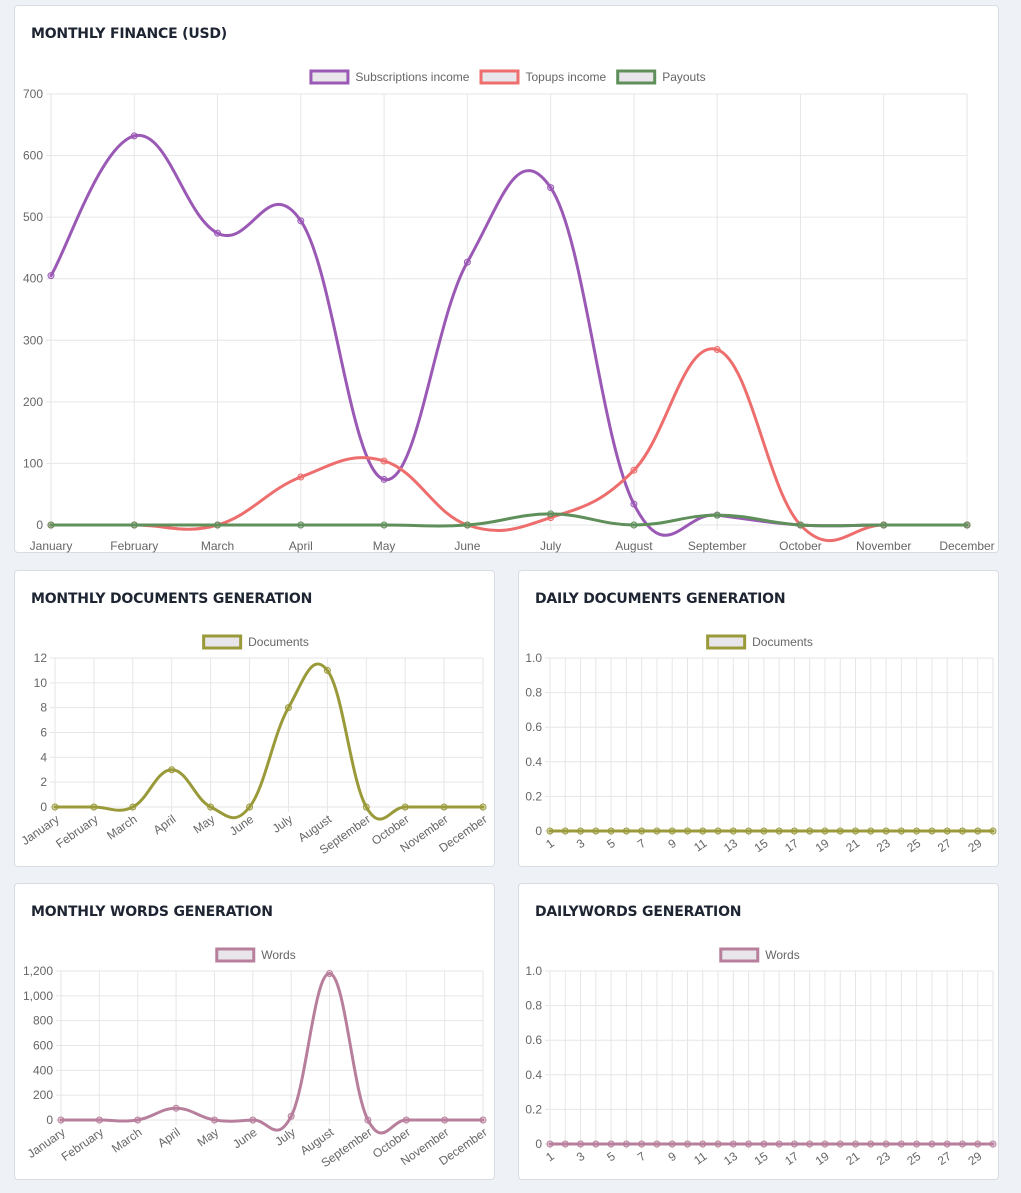 Image resolution: width=1021 pixels, height=1193 pixels. Describe the element at coordinates (543, 77) in the screenshot. I see `legend-item: Topups income` at that location.